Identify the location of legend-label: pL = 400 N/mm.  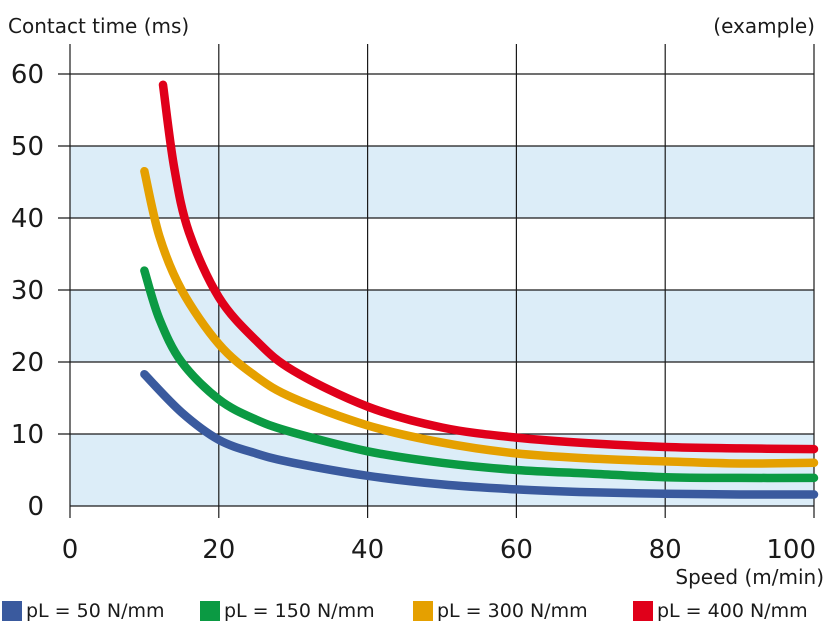
(732, 611).